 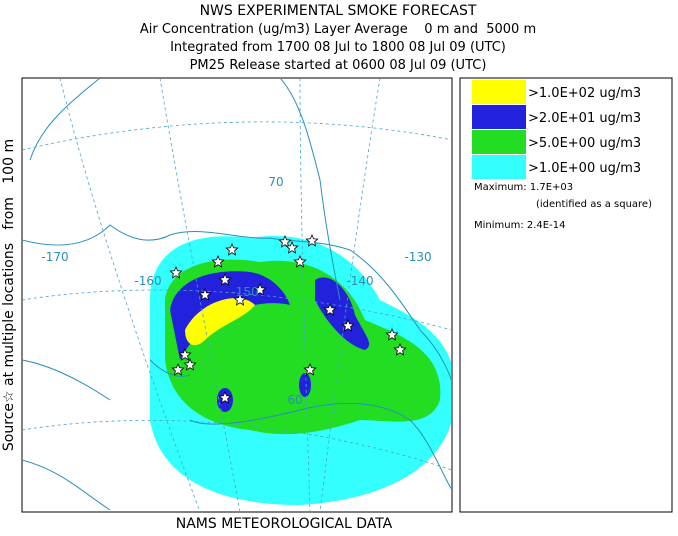 I want to click on grid-label: -140, so click(x=359, y=281).